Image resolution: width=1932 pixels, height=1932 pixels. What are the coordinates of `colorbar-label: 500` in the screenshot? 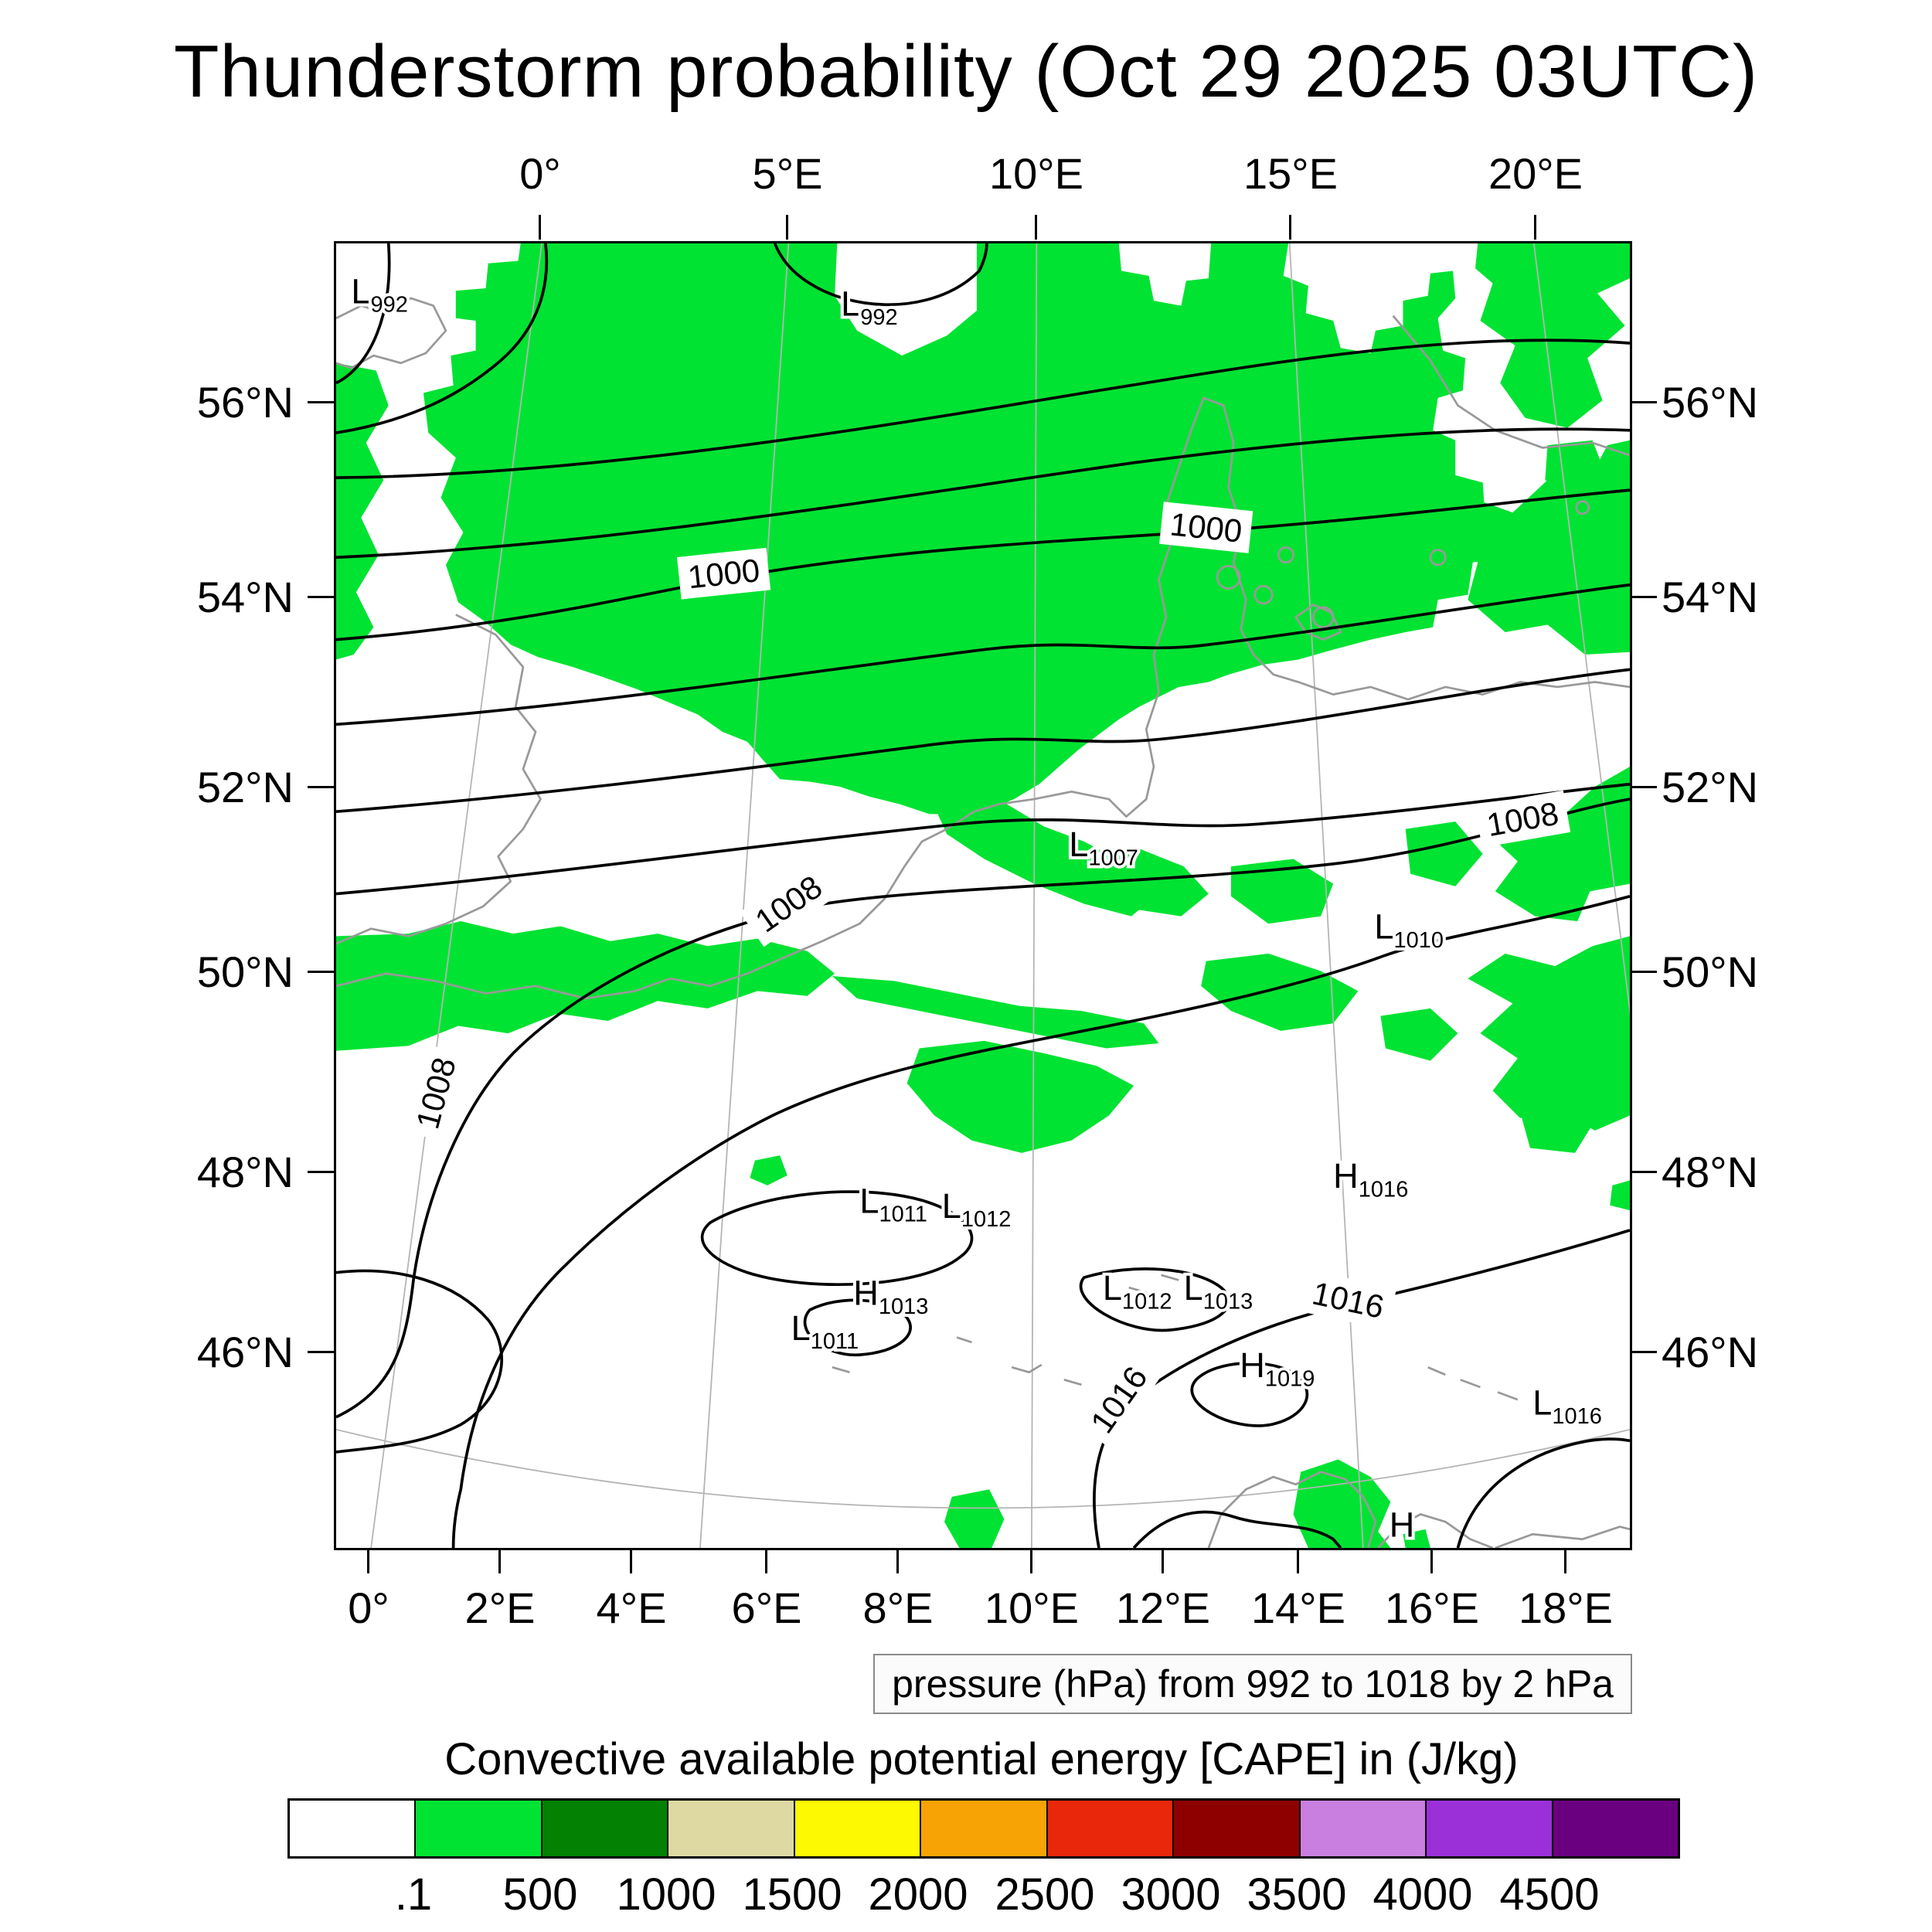 It's located at (540, 1895).